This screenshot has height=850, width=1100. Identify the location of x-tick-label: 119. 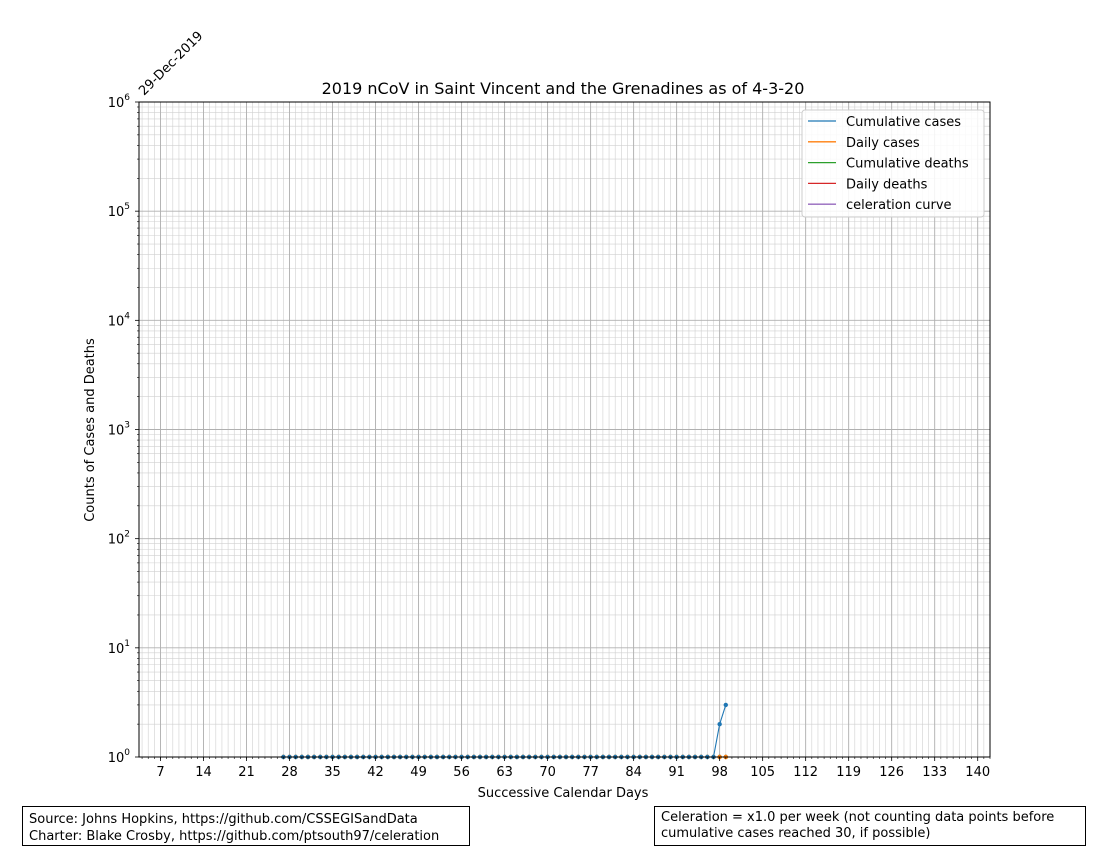
(848, 772).